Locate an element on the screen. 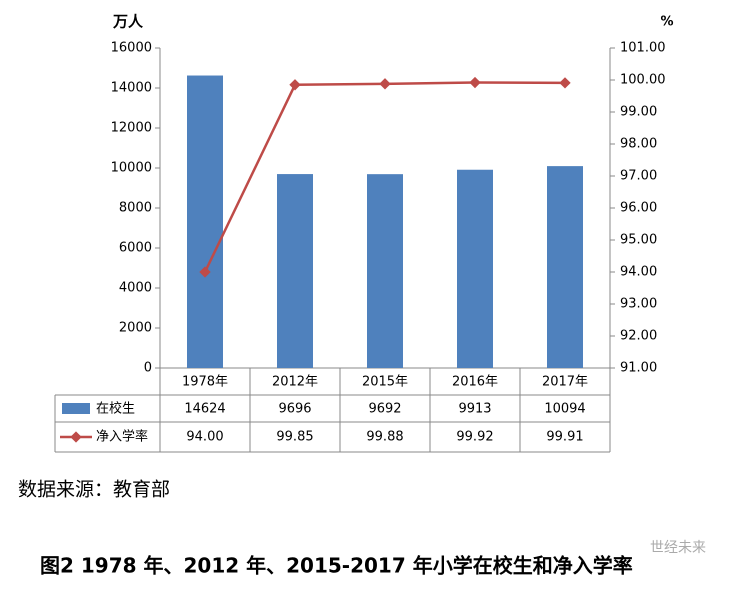 The image size is (731, 590). x-tick-label: 2012年 is located at coordinates (295, 382).